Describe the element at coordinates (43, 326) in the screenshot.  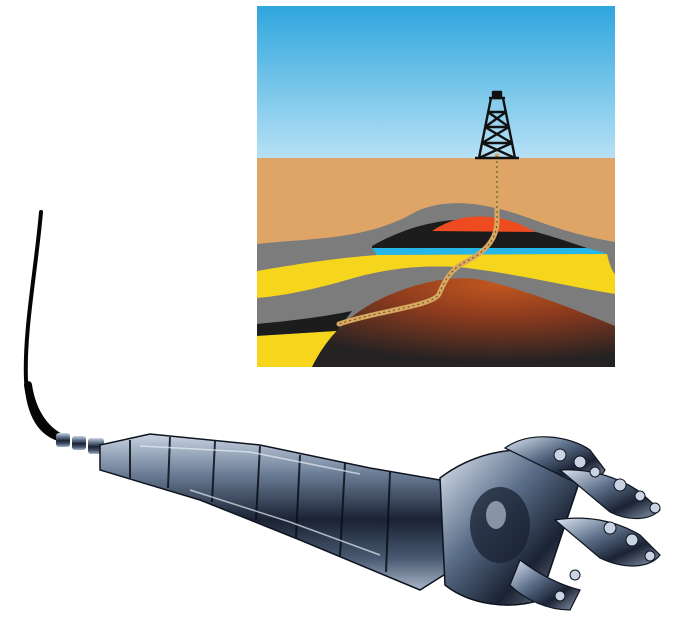
I see `drill-cable` at that location.